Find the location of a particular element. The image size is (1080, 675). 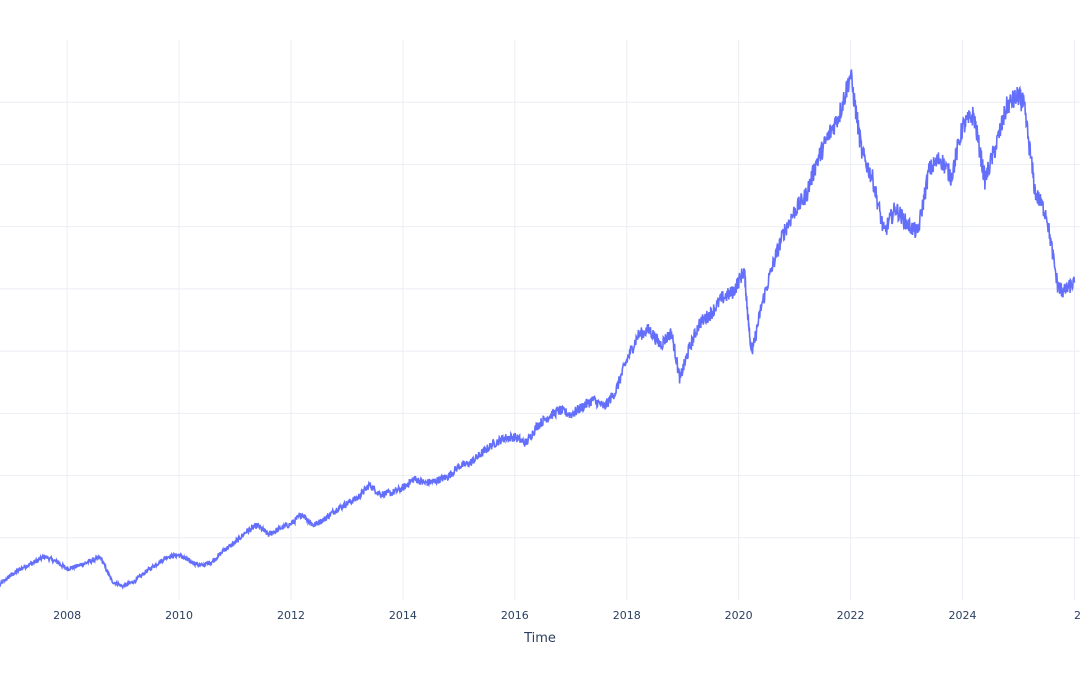

x-tick-label: 2022 is located at coordinates (851, 615).